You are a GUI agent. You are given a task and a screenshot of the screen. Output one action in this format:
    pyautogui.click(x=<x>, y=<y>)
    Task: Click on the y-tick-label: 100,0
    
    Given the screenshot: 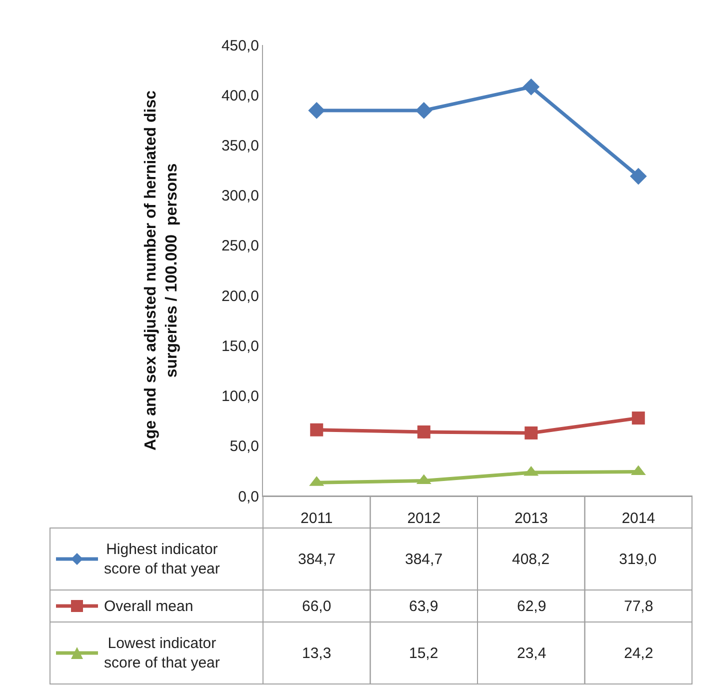 What is the action you would take?
    pyautogui.click(x=240, y=397)
    